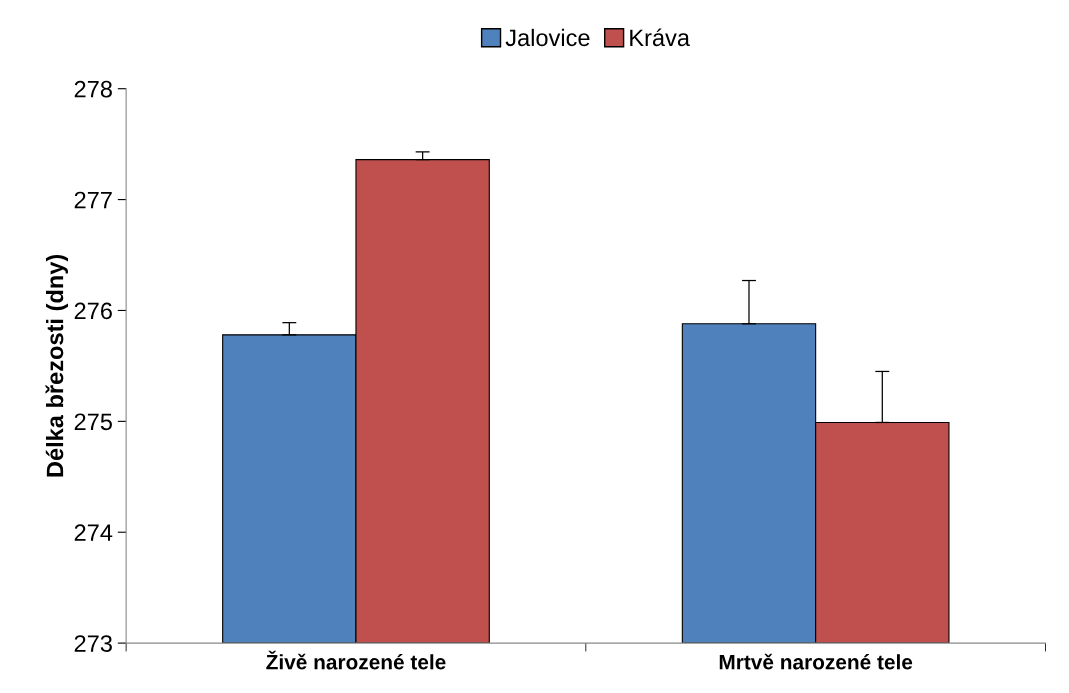  Describe the element at coordinates (547, 37) in the screenshot. I see `legend-label: Jalovice` at that location.